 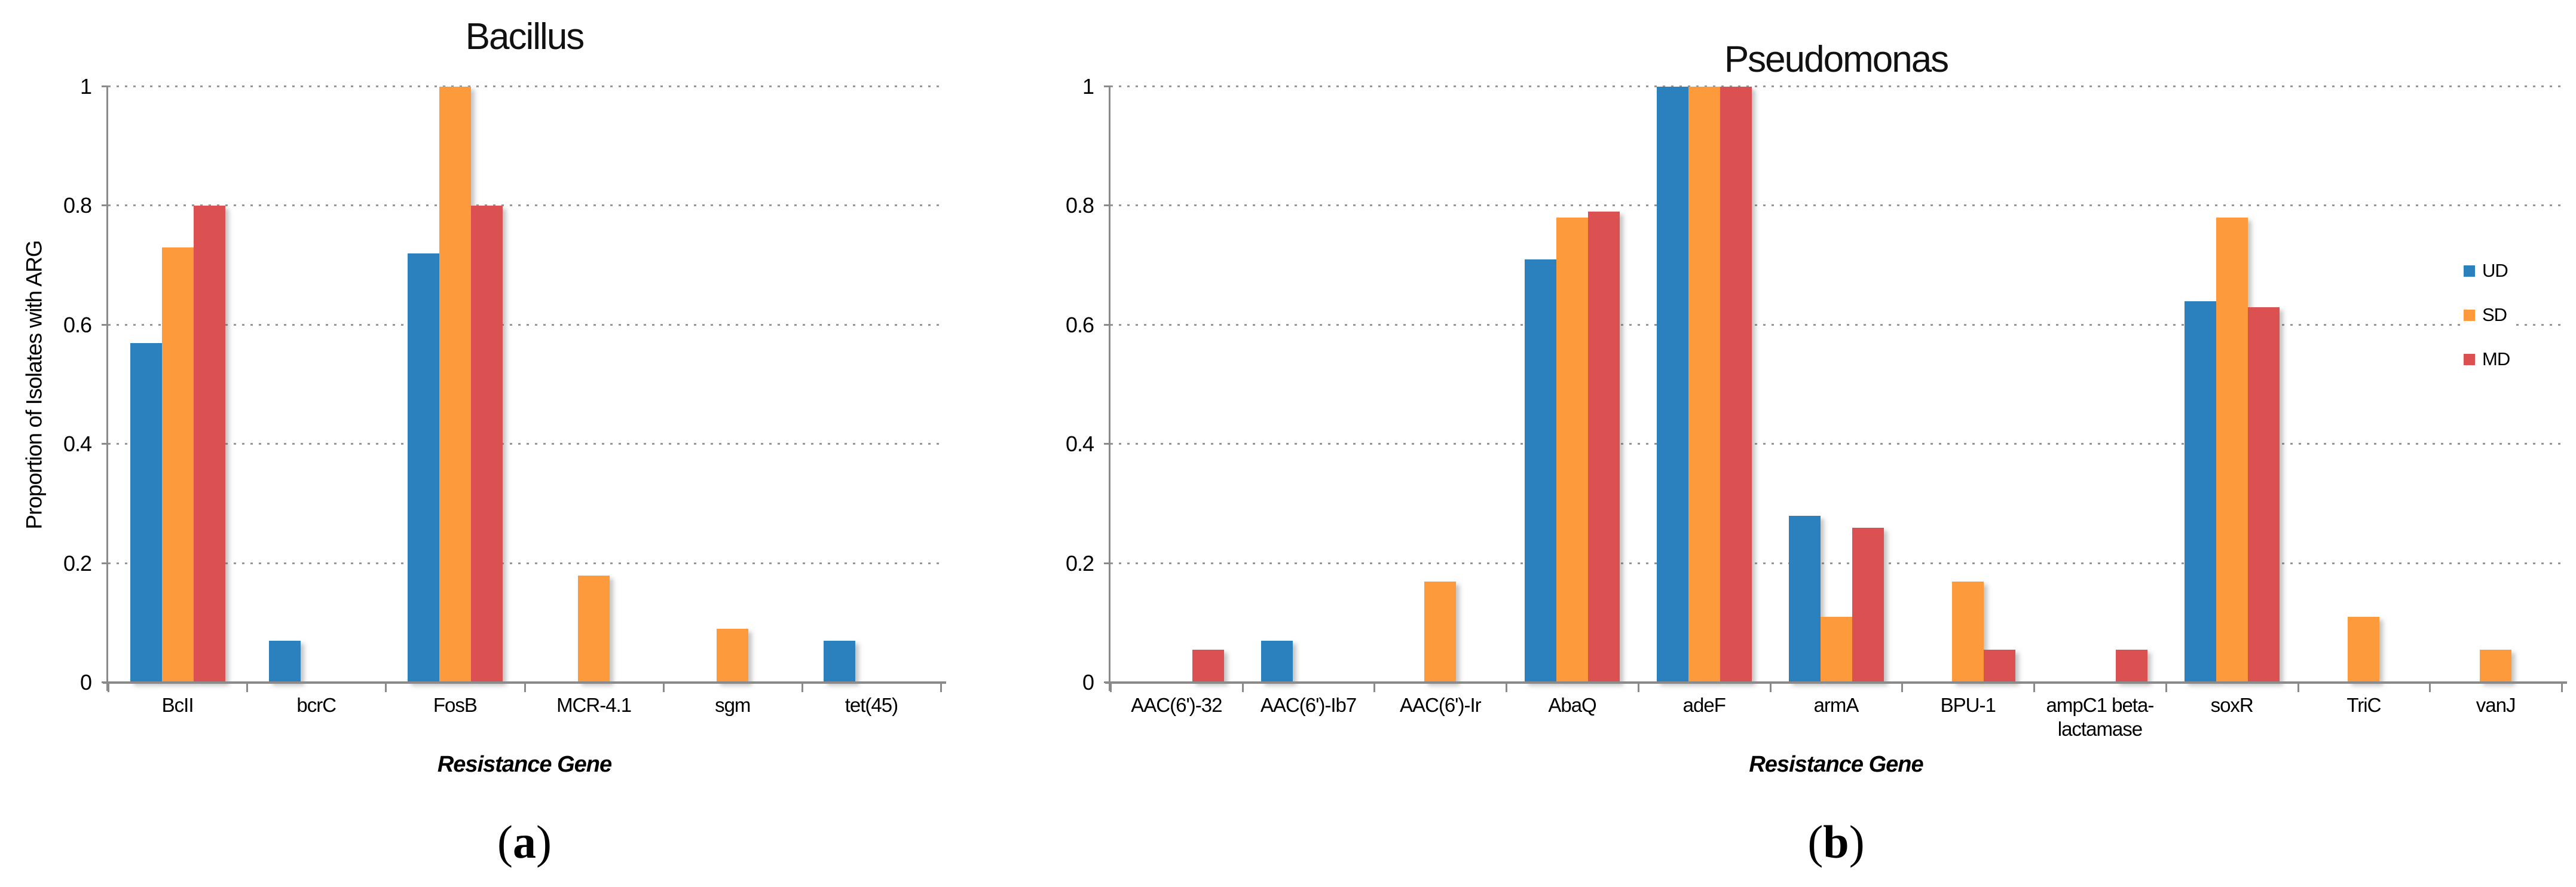 What do you see at coordinates (1968, 705) in the screenshot?
I see `category-label: BPU-1` at bounding box center [1968, 705].